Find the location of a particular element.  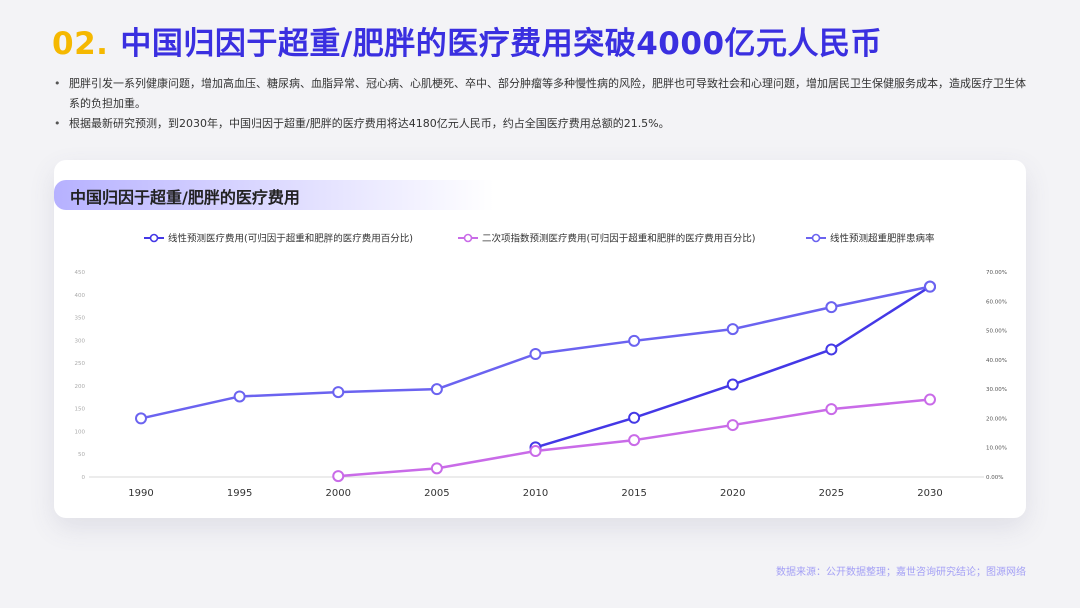

legend-label: 线性预测超重肥胖患病率 is located at coordinates (882, 239).